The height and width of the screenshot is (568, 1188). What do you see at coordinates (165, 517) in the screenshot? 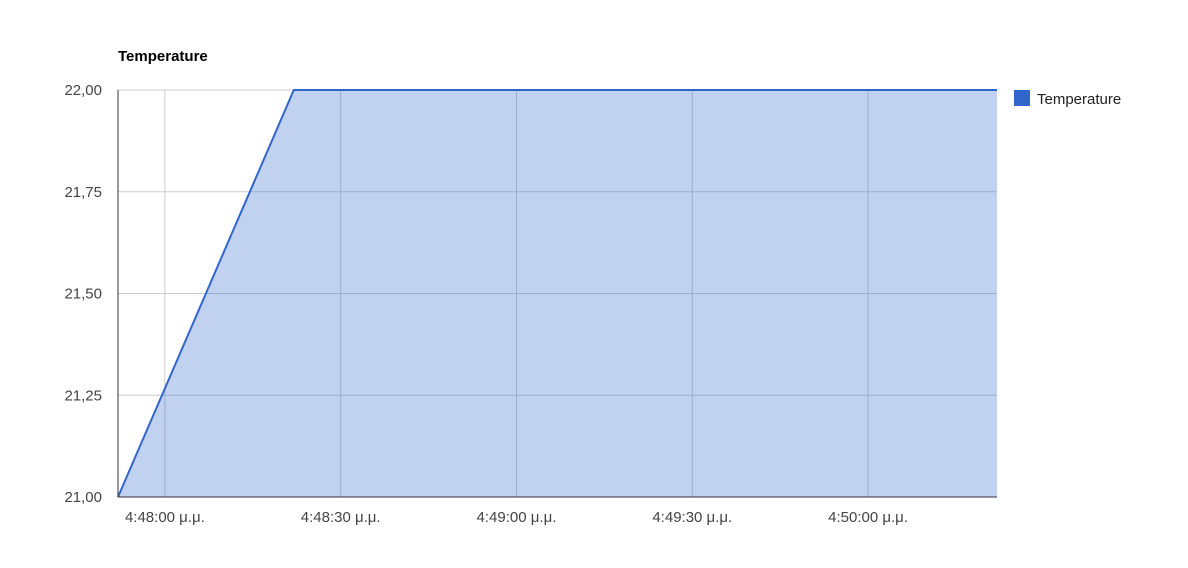
I see `x-tick-label: 4:48:00 μ.μ.` at bounding box center [165, 517].